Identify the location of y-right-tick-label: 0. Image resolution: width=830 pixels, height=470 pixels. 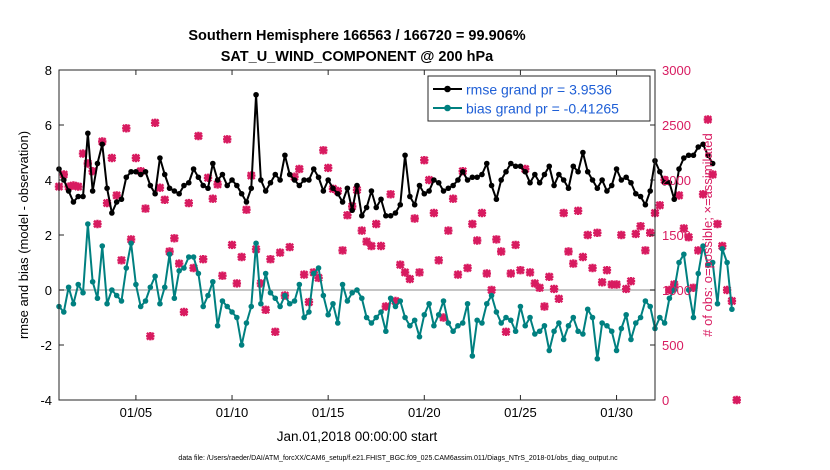
(665, 400).